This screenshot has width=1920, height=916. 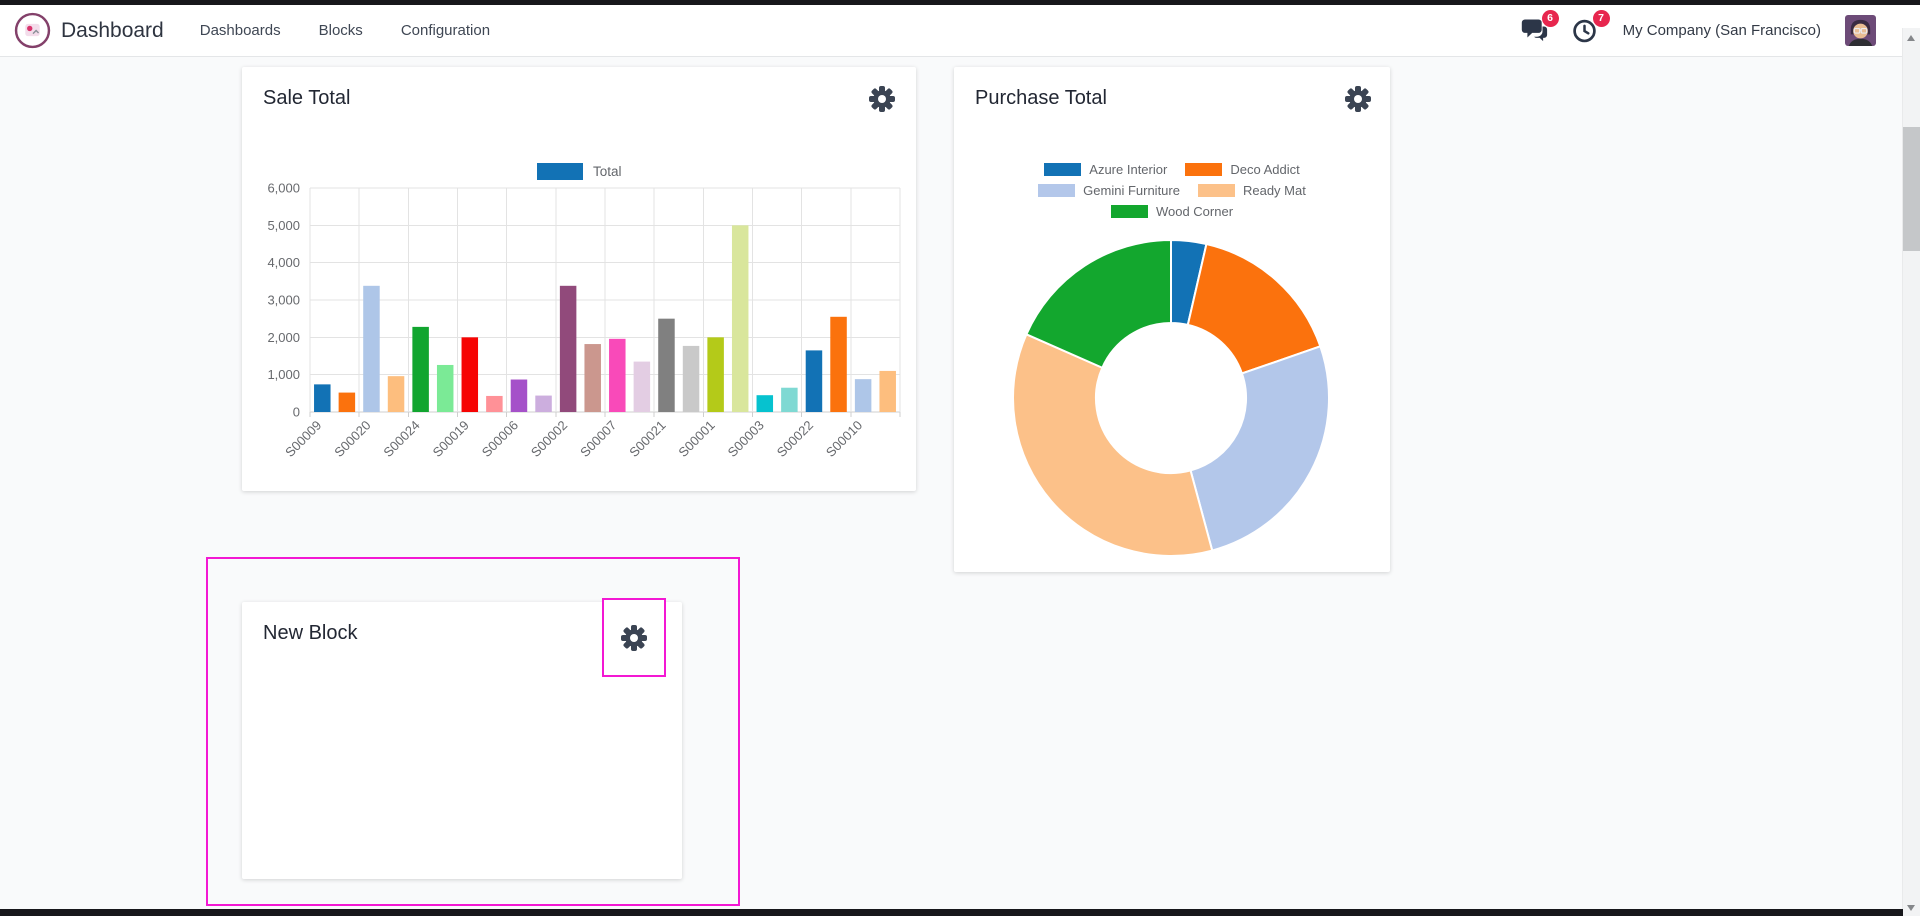 I want to click on menu-blocks: Blocks, so click(x=340, y=30).